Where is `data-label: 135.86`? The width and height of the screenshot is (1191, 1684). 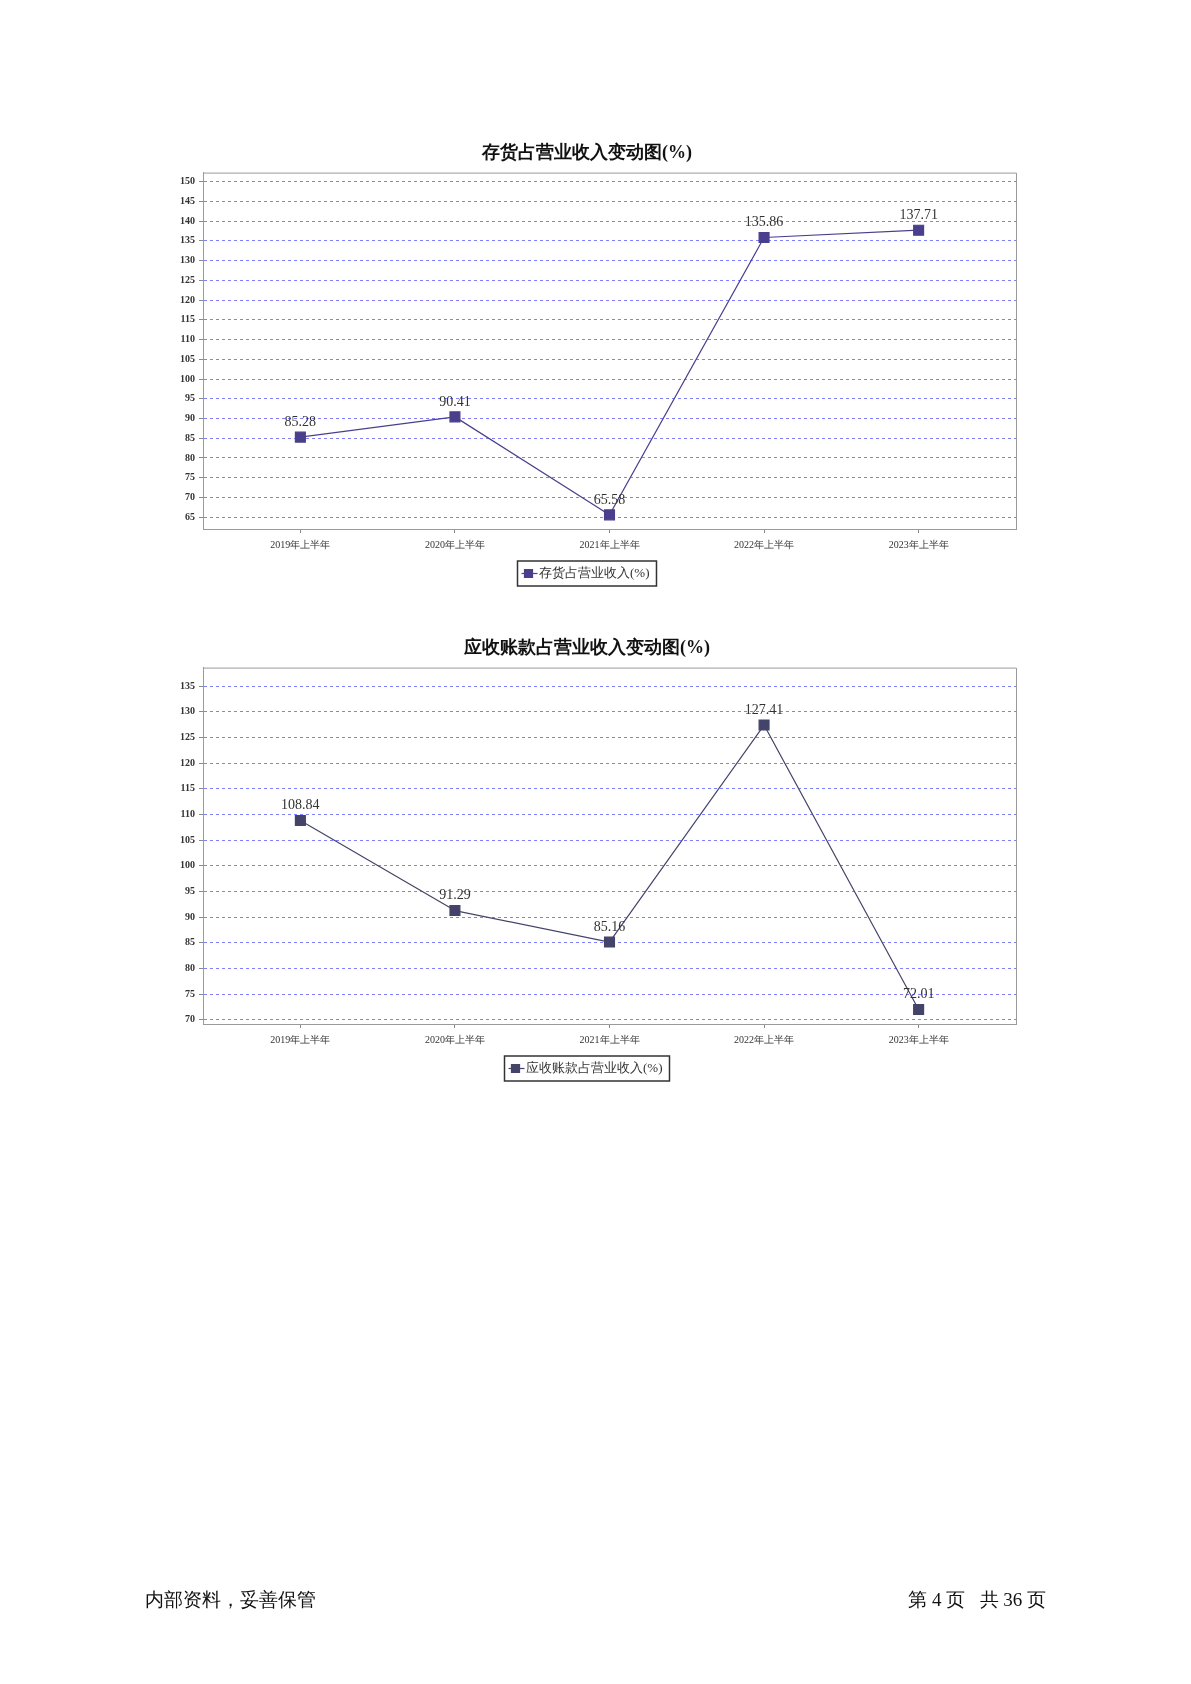 data-label: 135.86 is located at coordinates (764, 222).